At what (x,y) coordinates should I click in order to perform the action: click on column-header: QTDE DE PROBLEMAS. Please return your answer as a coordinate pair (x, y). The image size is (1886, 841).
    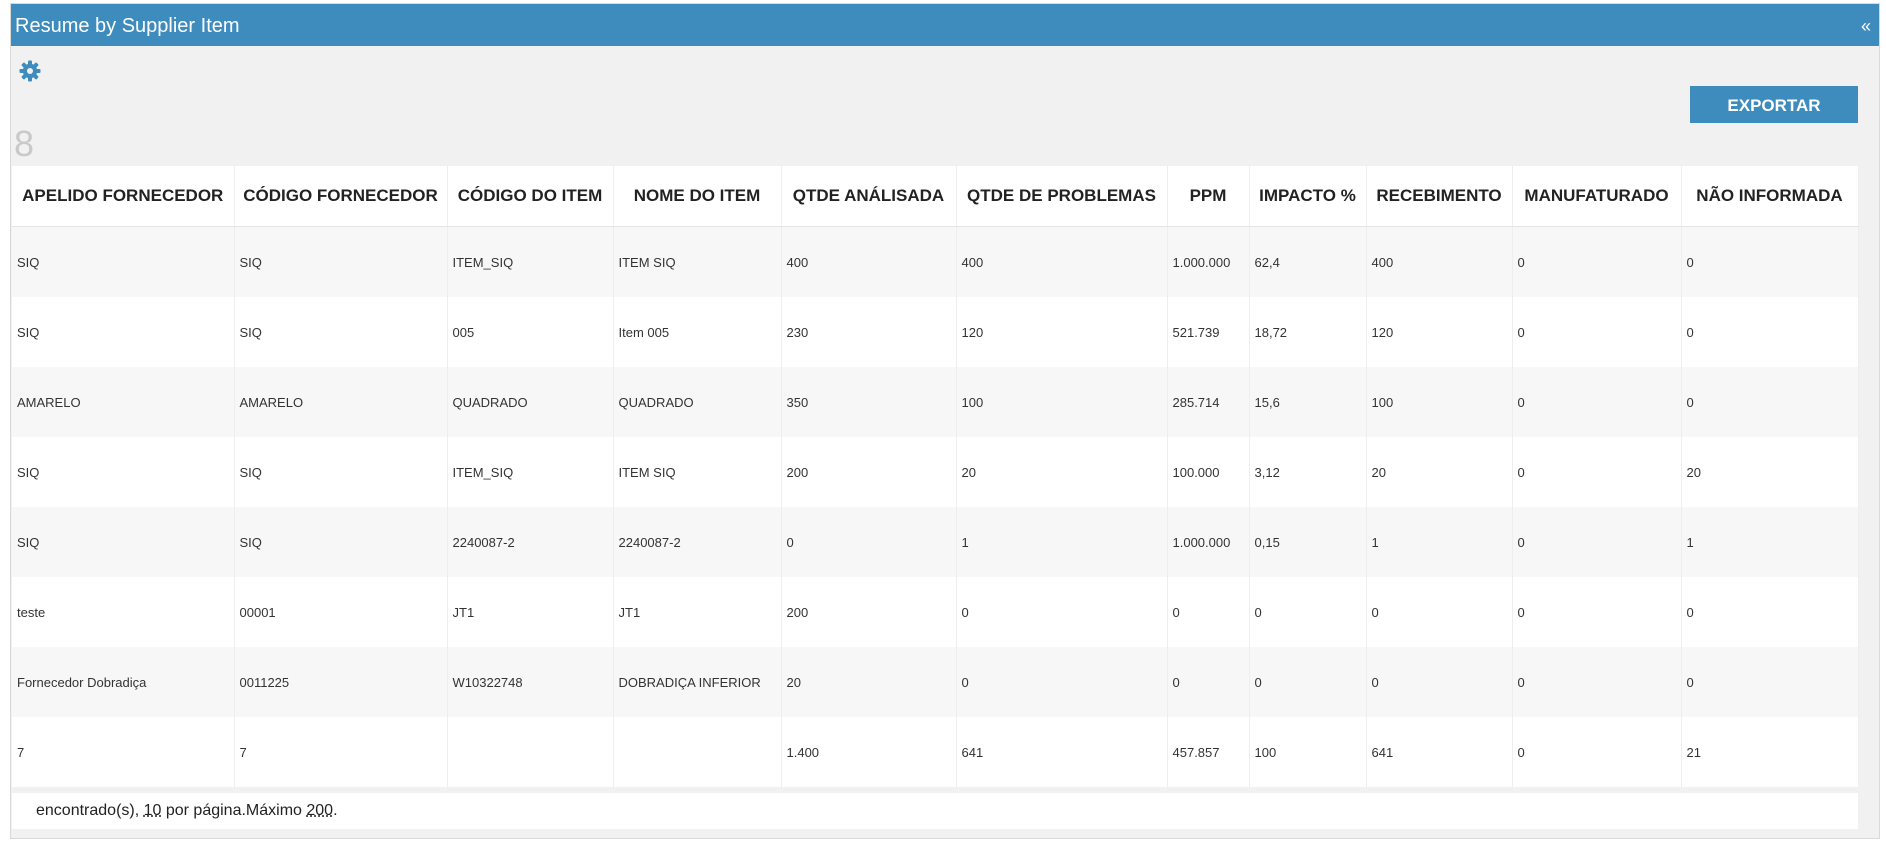
    Looking at the image, I should click on (1062, 196).